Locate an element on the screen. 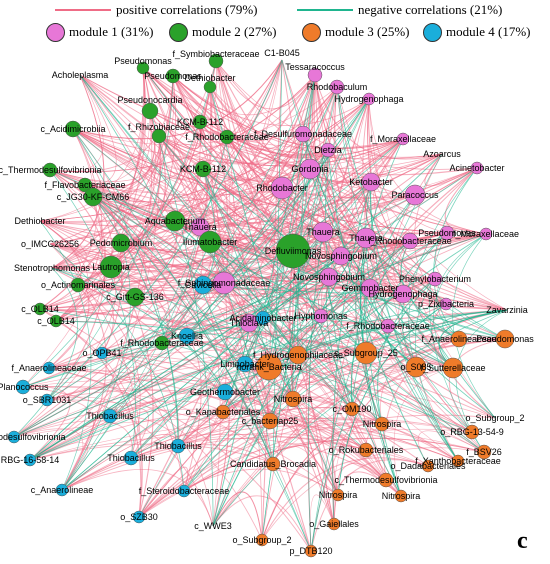 The height and width of the screenshot is (564, 550). node-label: Planococcus is located at coordinates (24, 387).